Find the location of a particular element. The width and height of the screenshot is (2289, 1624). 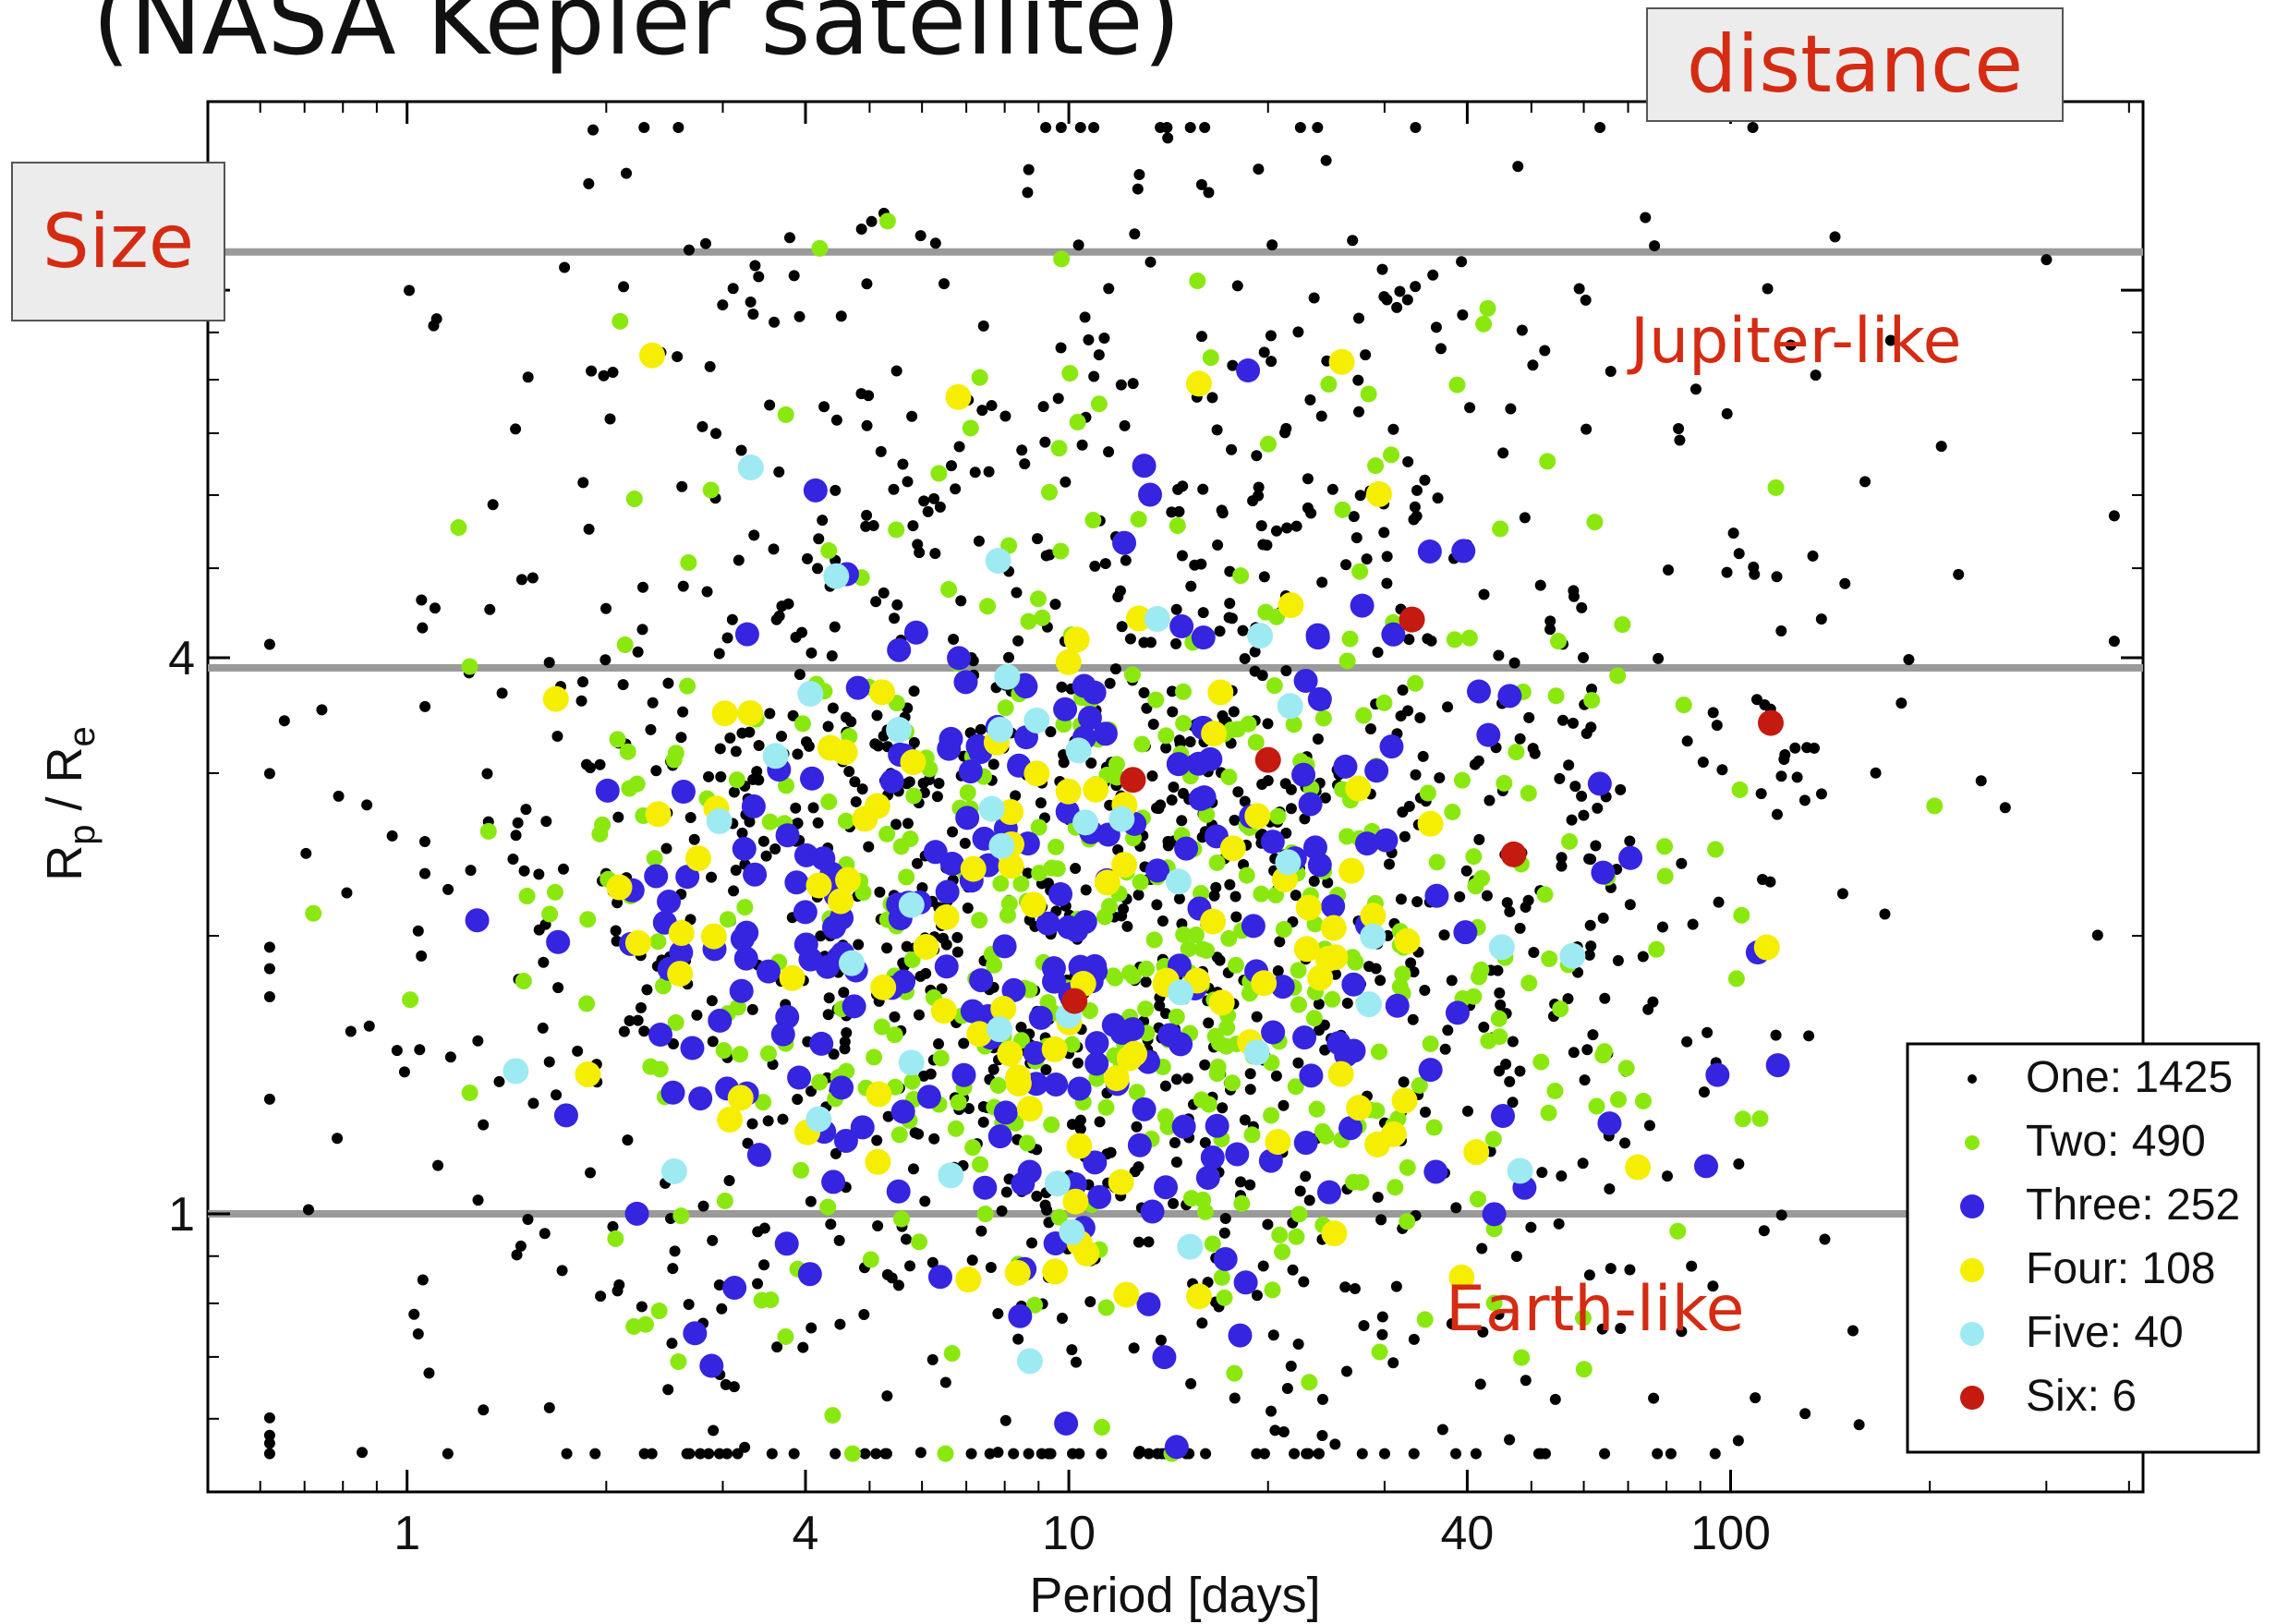

y-axis-label-main: R is located at coordinates (64, 863).